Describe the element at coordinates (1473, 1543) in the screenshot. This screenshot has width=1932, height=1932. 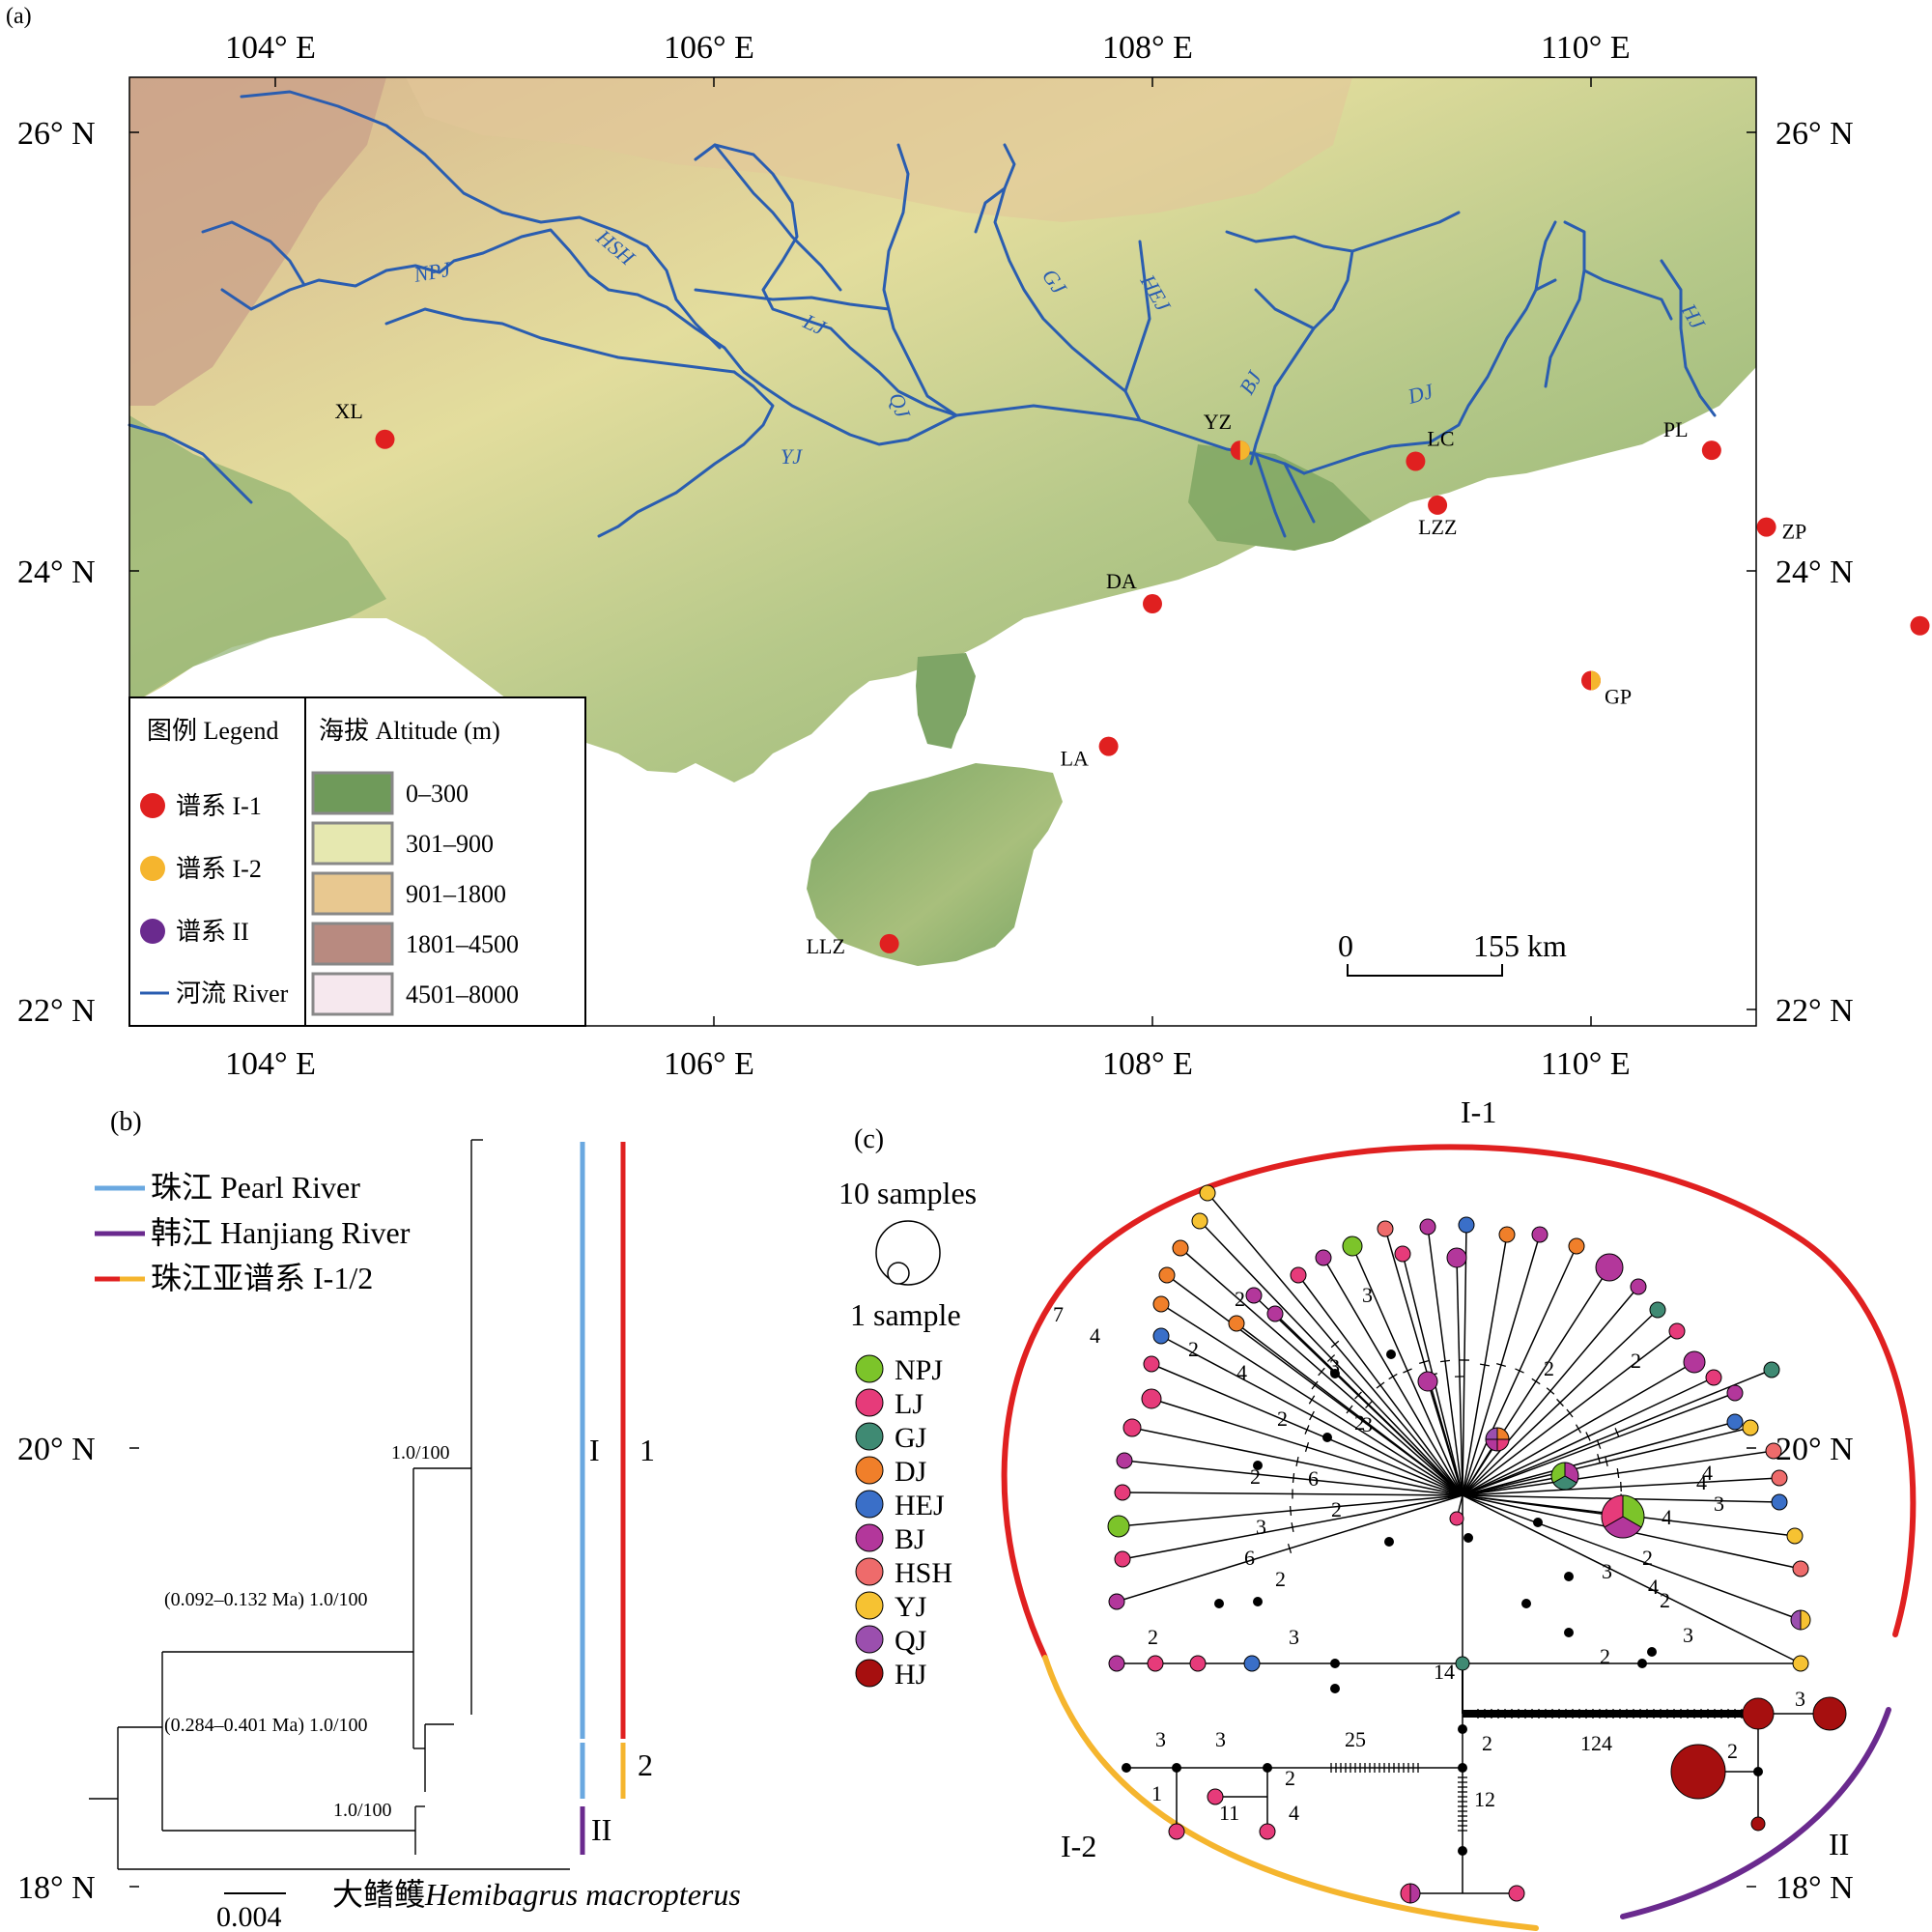
I see `network-edges` at that location.